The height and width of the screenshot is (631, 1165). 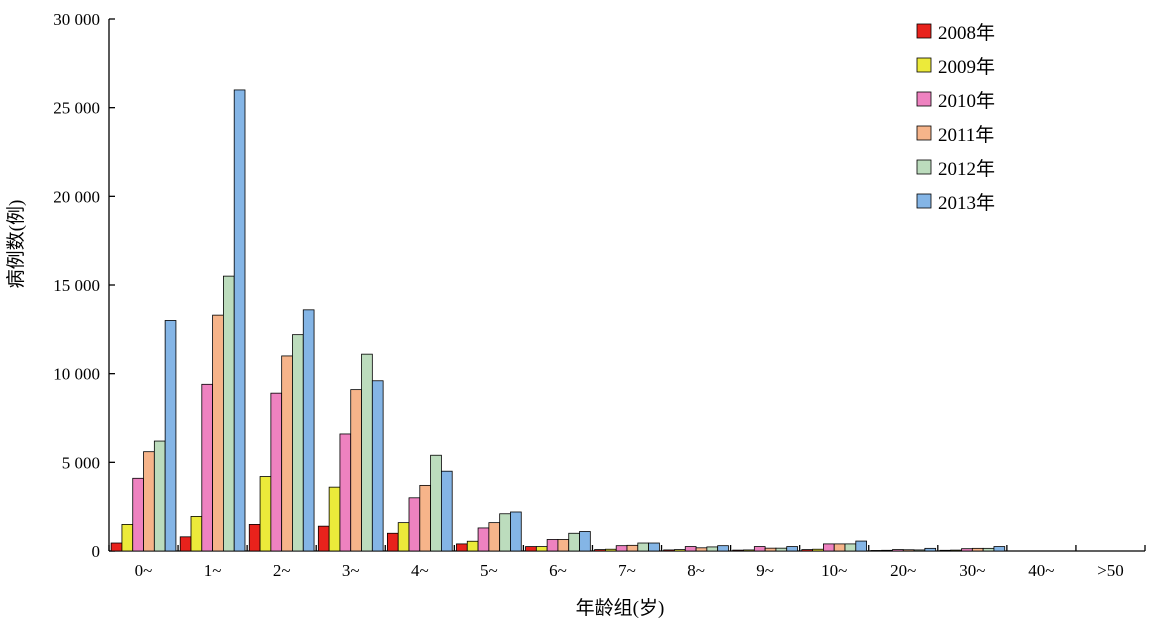 I want to click on x-tick-label: 20~, so click(x=903, y=570).